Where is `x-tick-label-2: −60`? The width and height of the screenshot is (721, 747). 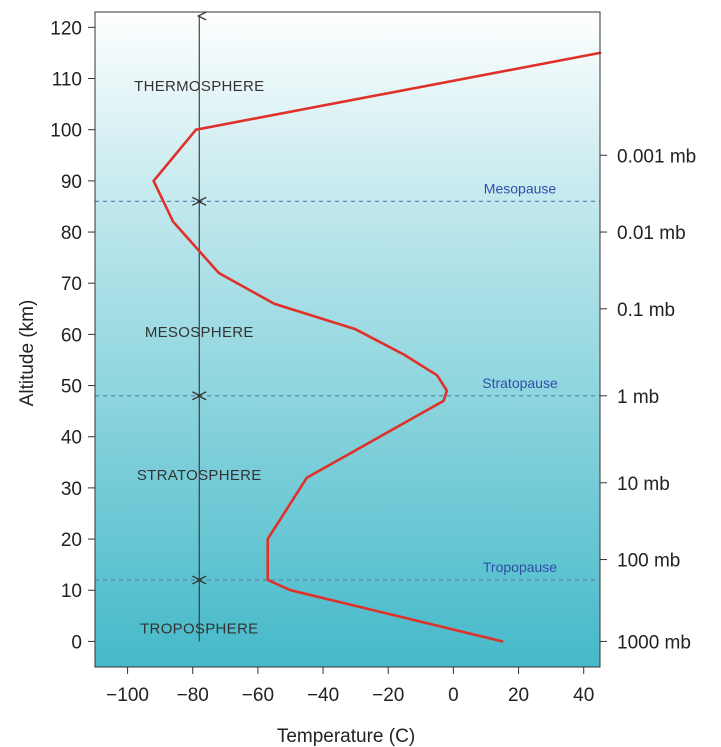
x-tick-label-2: −60 is located at coordinates (258, 695).